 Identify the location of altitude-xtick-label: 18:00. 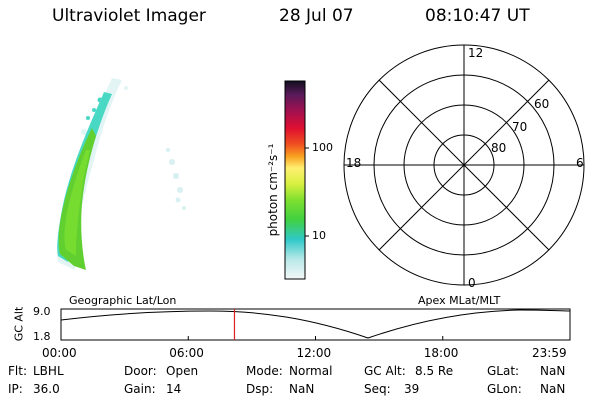
(441, 353).